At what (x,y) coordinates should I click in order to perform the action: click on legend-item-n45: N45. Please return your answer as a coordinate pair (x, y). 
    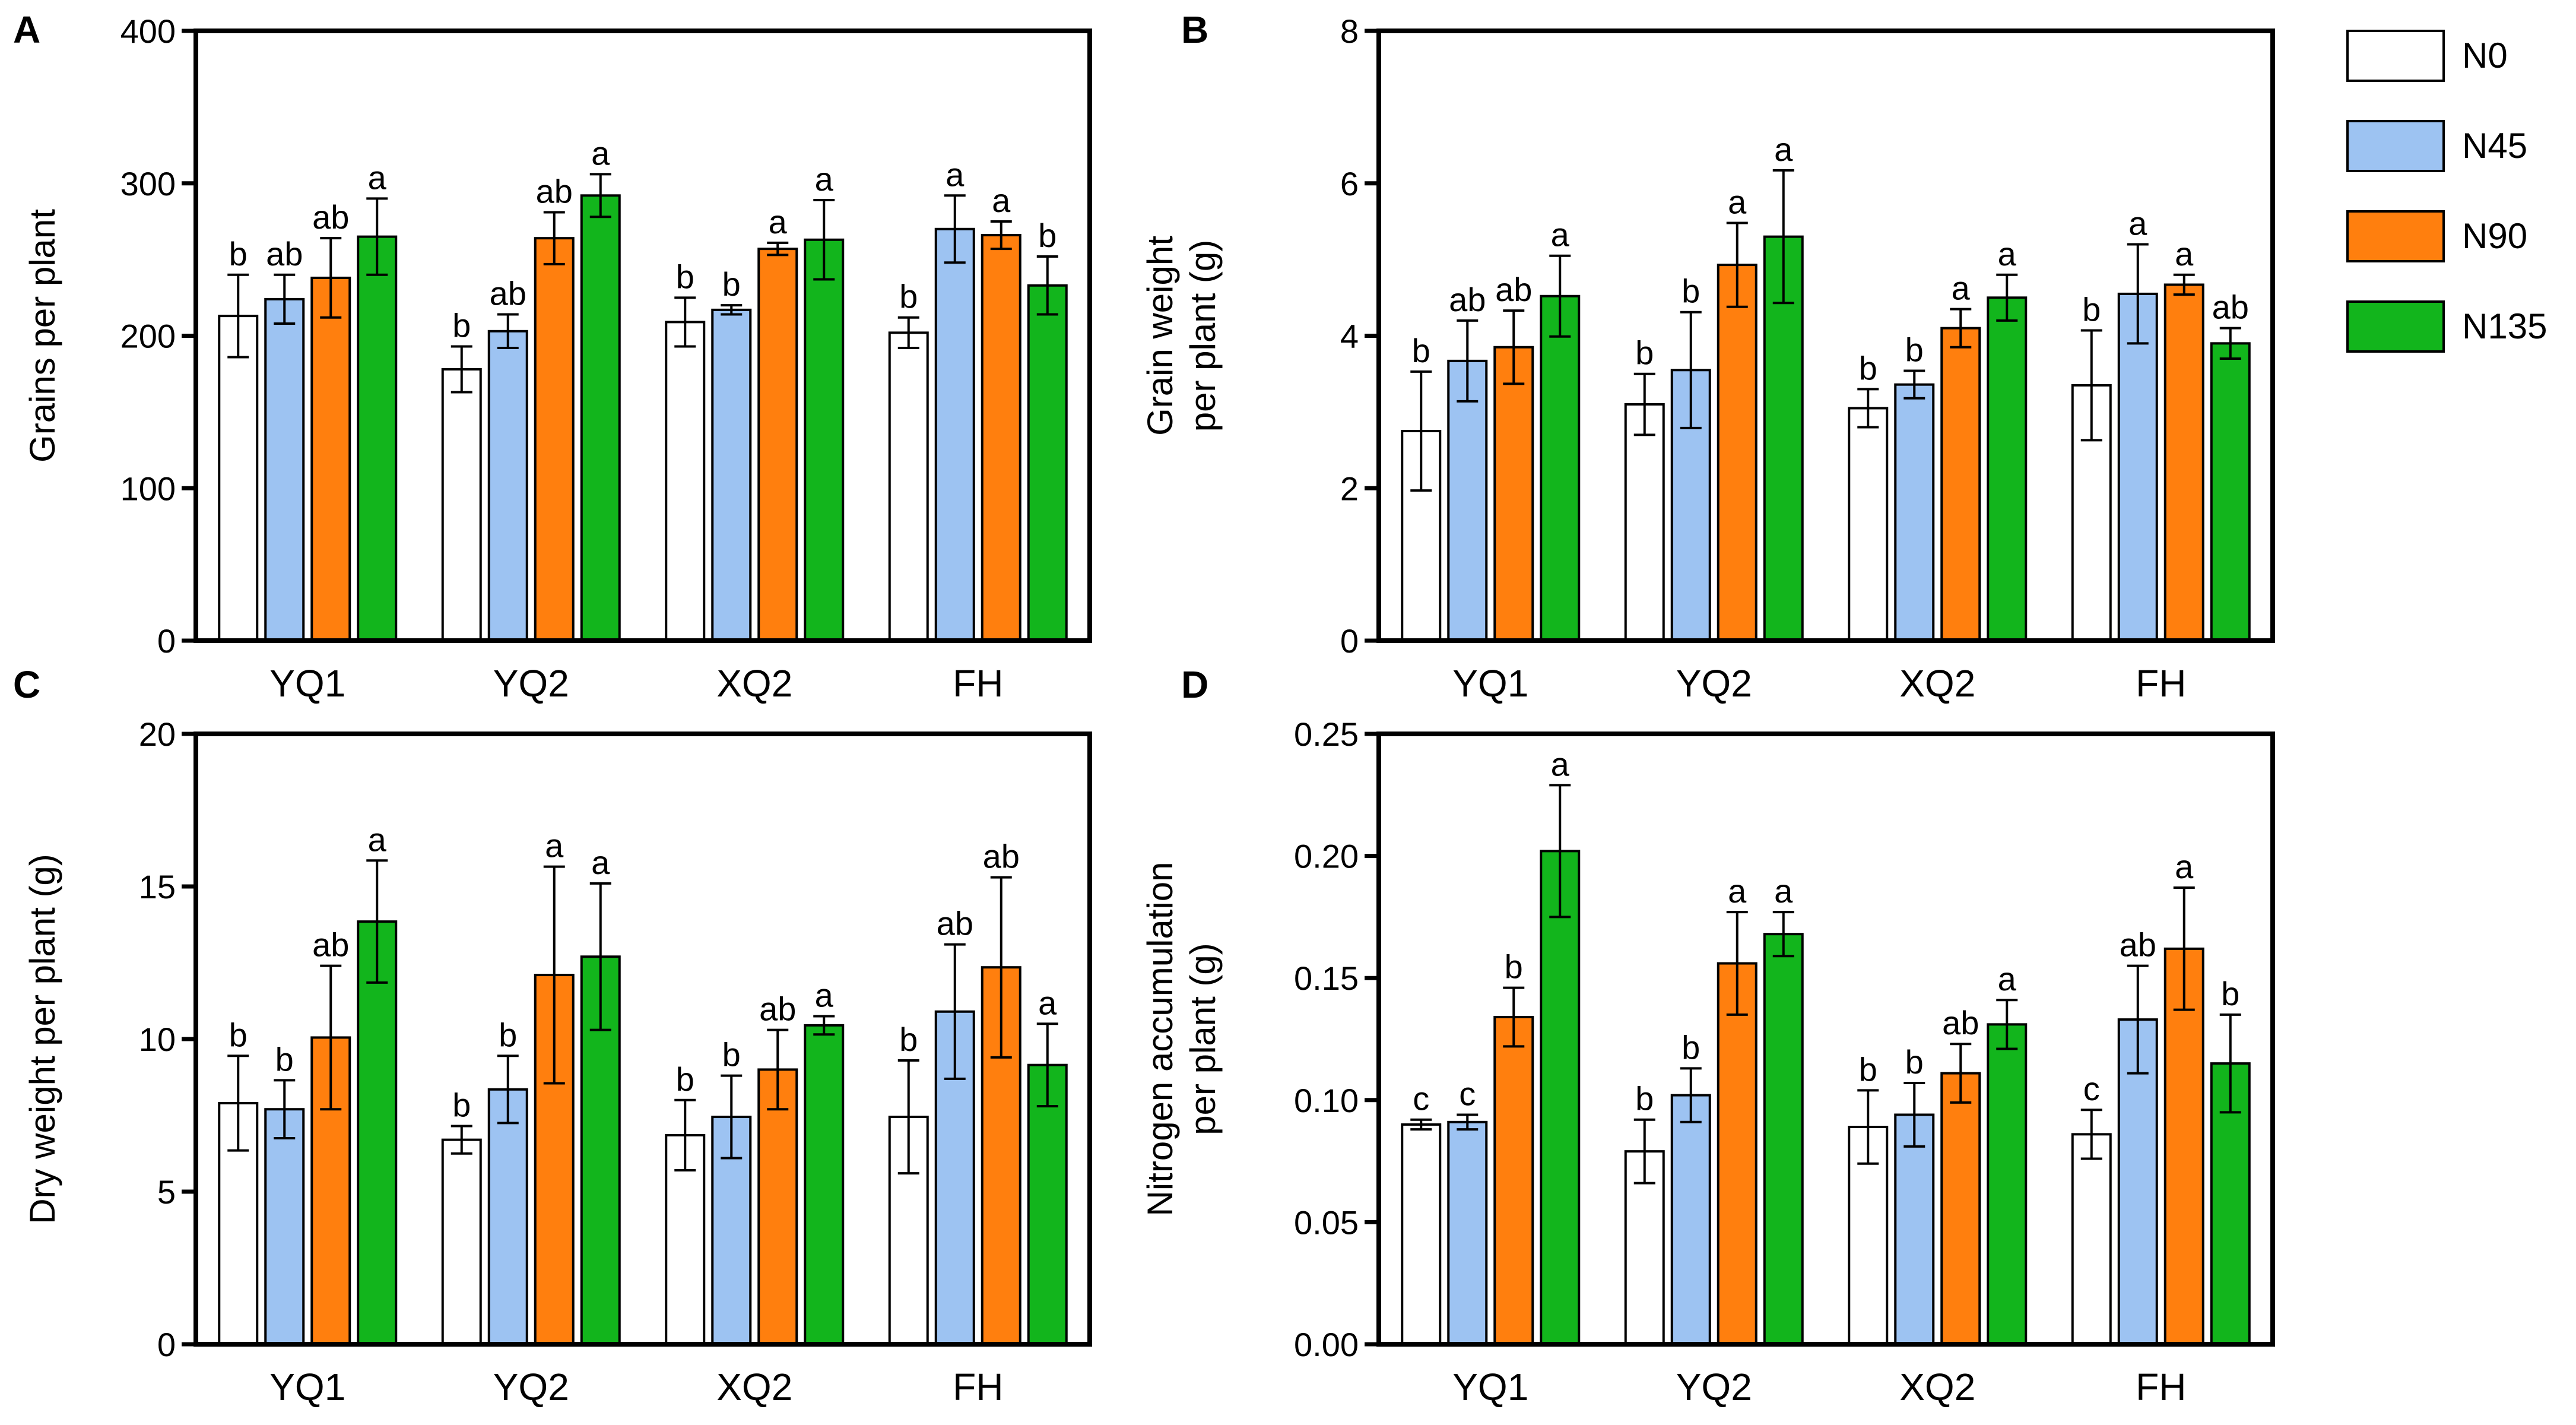
    Looking at the image, I should click on (2436, 146).